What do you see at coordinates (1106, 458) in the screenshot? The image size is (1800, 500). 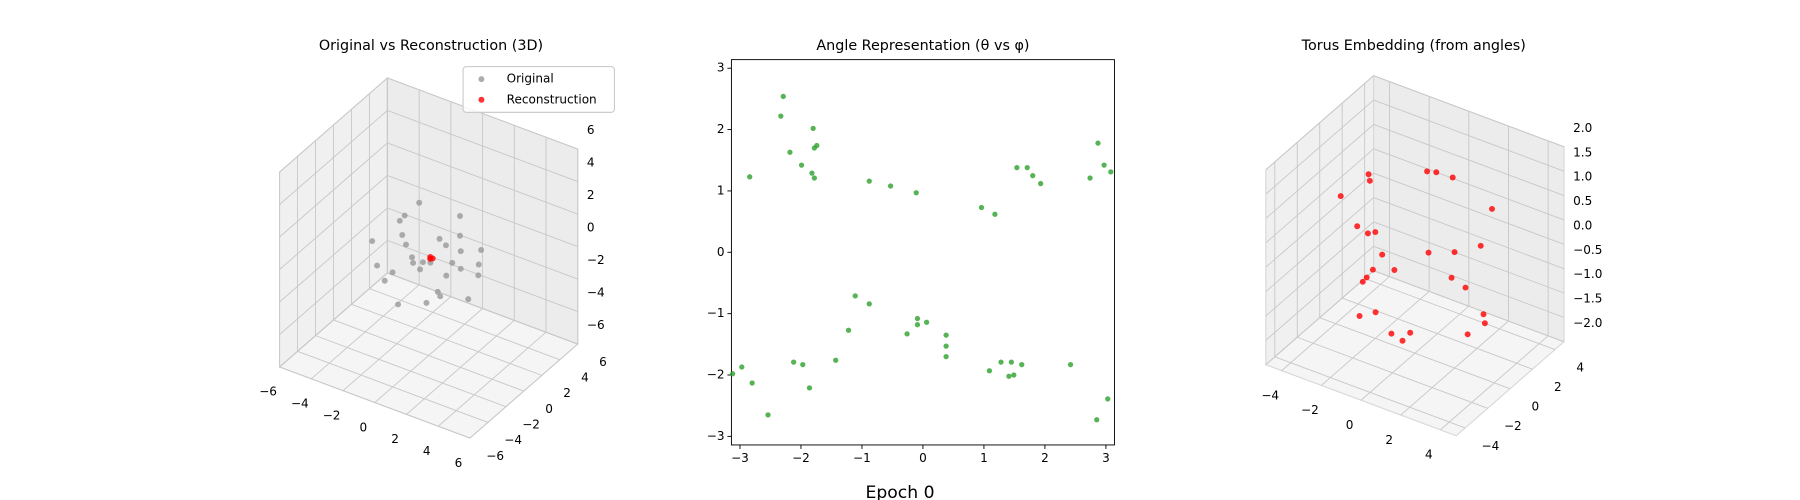 I see `x-tick-label: 3` at bounding box center [1106, 458].